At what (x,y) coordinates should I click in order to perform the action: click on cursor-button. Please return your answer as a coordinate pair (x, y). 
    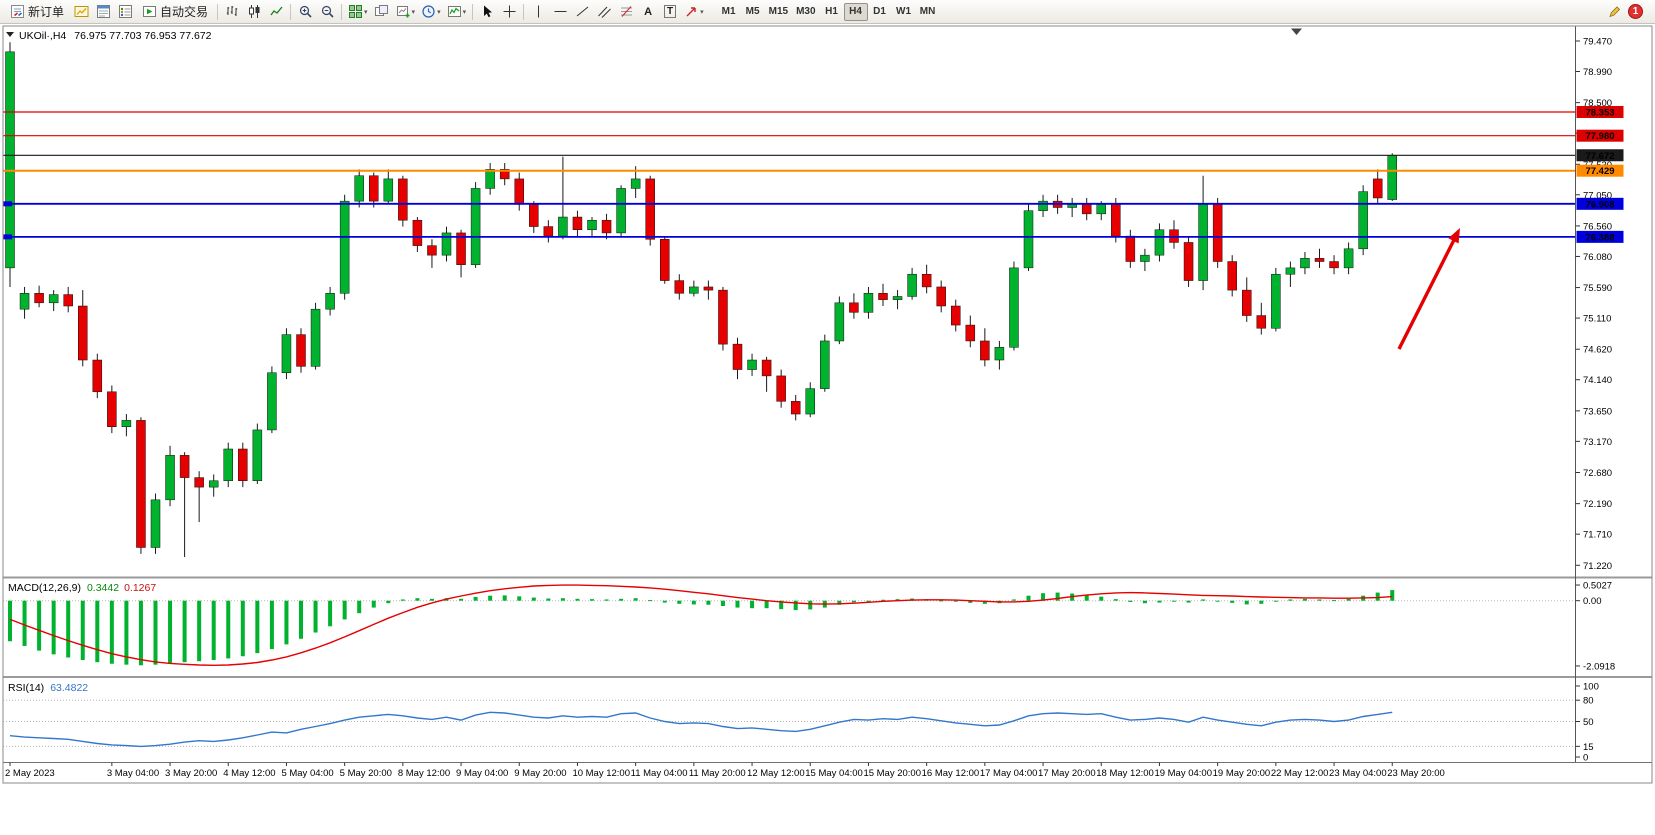
    Looking at the image, I should click on (487, 12).